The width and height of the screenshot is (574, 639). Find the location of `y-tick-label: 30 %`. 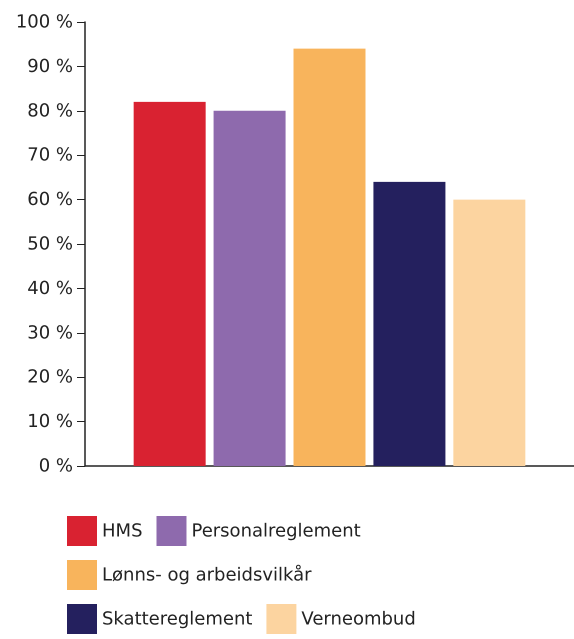

y-tick-label: 30 % is located at coordinates (50, 333).